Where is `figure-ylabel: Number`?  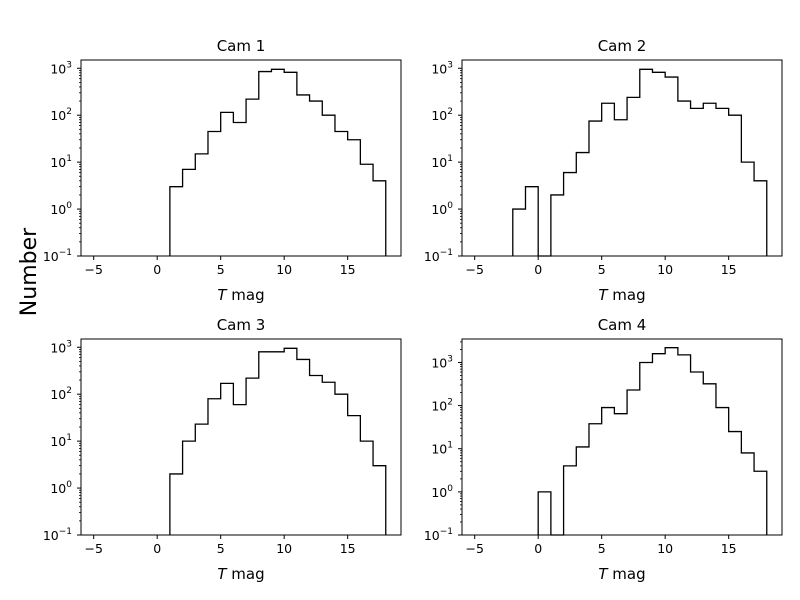 figure-ylabel: Number is located at coordinates (29, 271).